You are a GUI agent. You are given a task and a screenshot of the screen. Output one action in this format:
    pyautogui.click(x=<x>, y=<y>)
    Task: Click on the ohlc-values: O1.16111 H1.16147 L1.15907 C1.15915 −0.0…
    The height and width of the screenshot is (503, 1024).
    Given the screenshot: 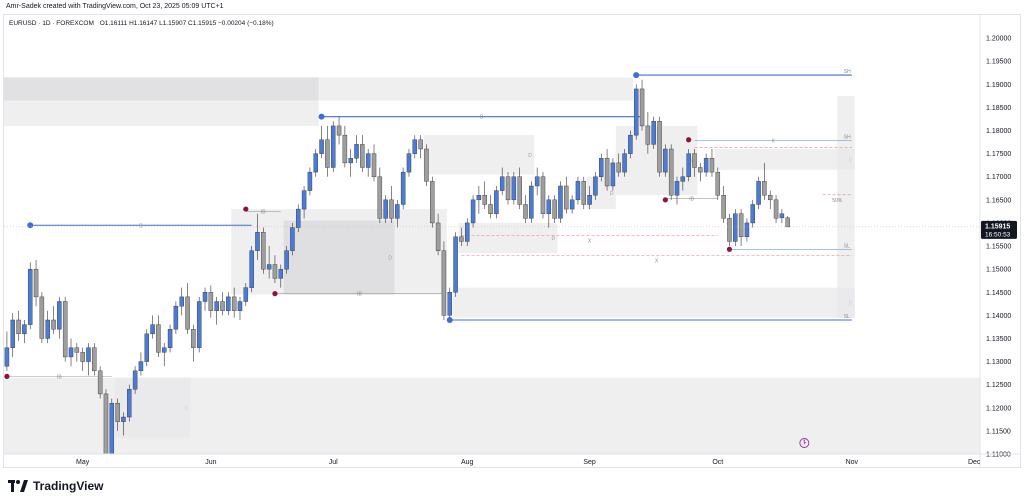 What is the action you would take?
    pyautogui.click(x=186, y=23)
    